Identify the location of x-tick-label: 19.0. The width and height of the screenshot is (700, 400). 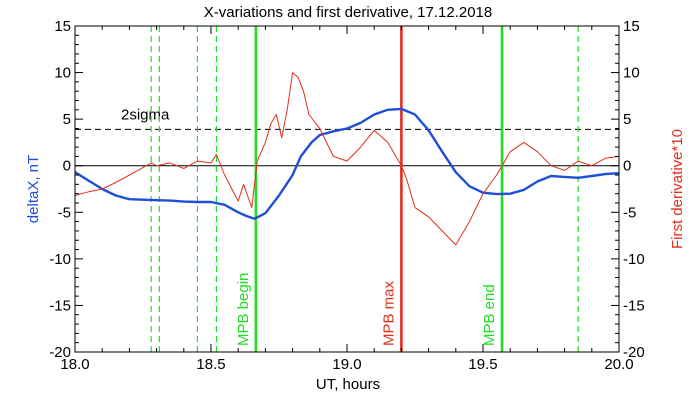
(346, 364).